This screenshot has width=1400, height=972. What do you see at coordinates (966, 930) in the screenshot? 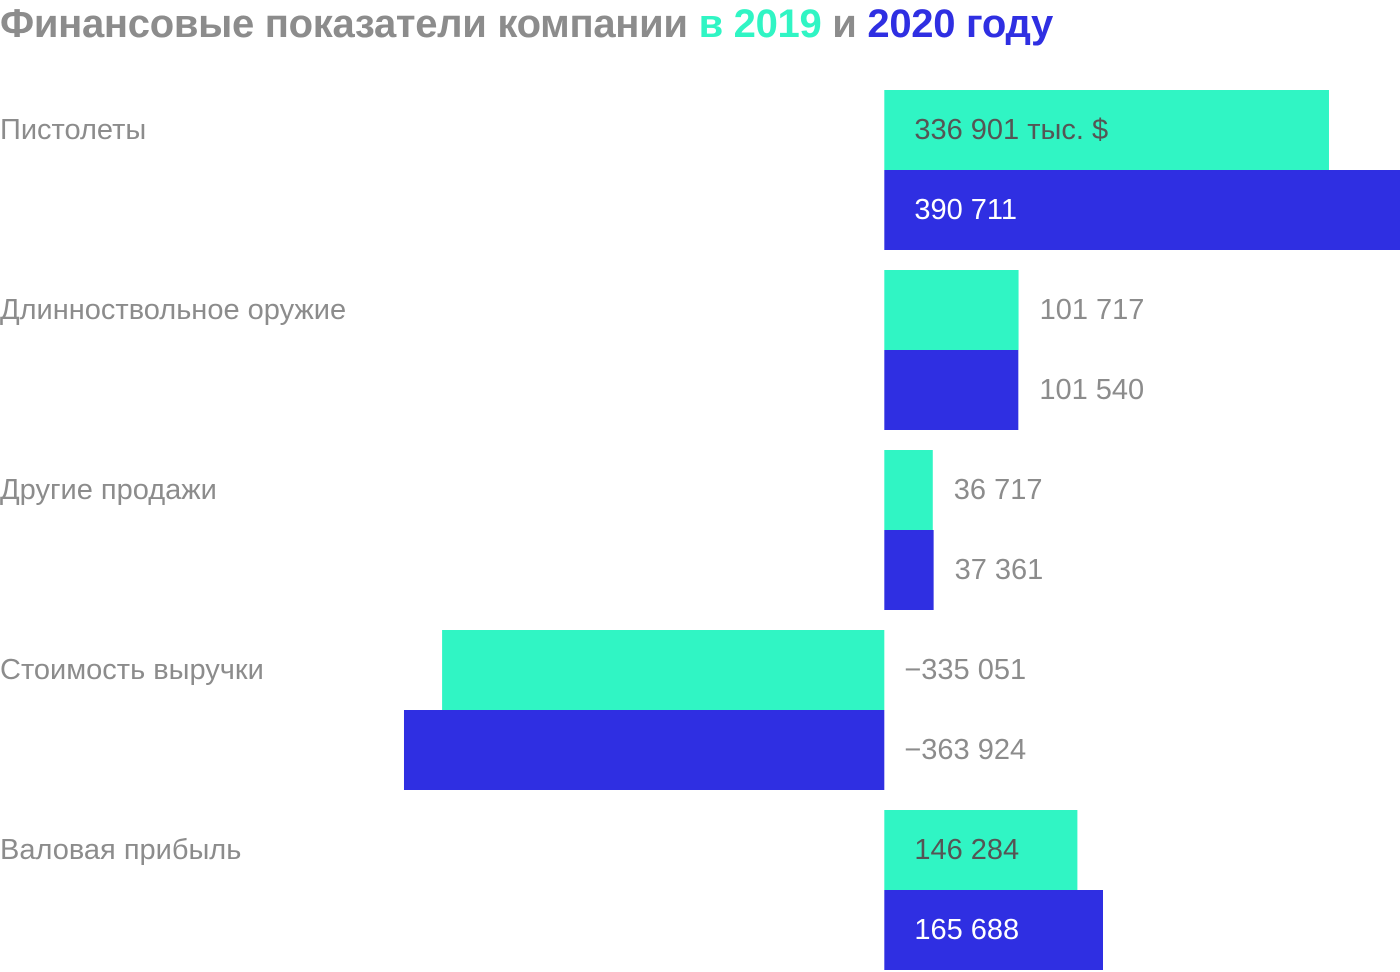
I see `value-label-2020: 165 688` at bounding box center [966, 930].